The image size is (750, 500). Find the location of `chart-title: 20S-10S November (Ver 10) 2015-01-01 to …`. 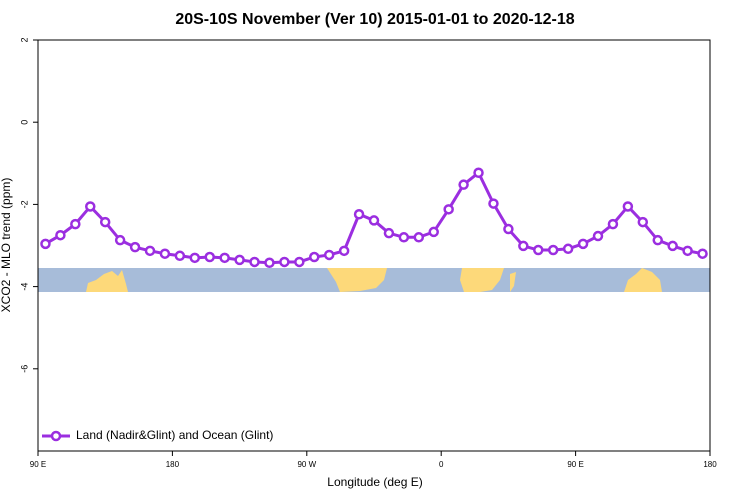

chart-title: 20S-10S November (Ver 10) 2015-01-01 to … is located at coordinates (374, 19).